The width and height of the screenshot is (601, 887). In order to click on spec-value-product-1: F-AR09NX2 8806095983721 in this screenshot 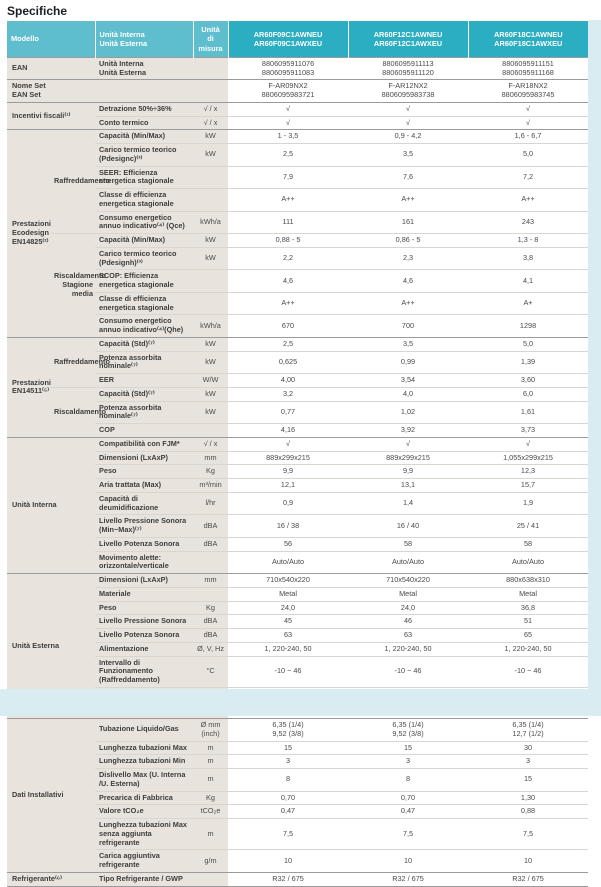, I will do `click(288, 91)`.